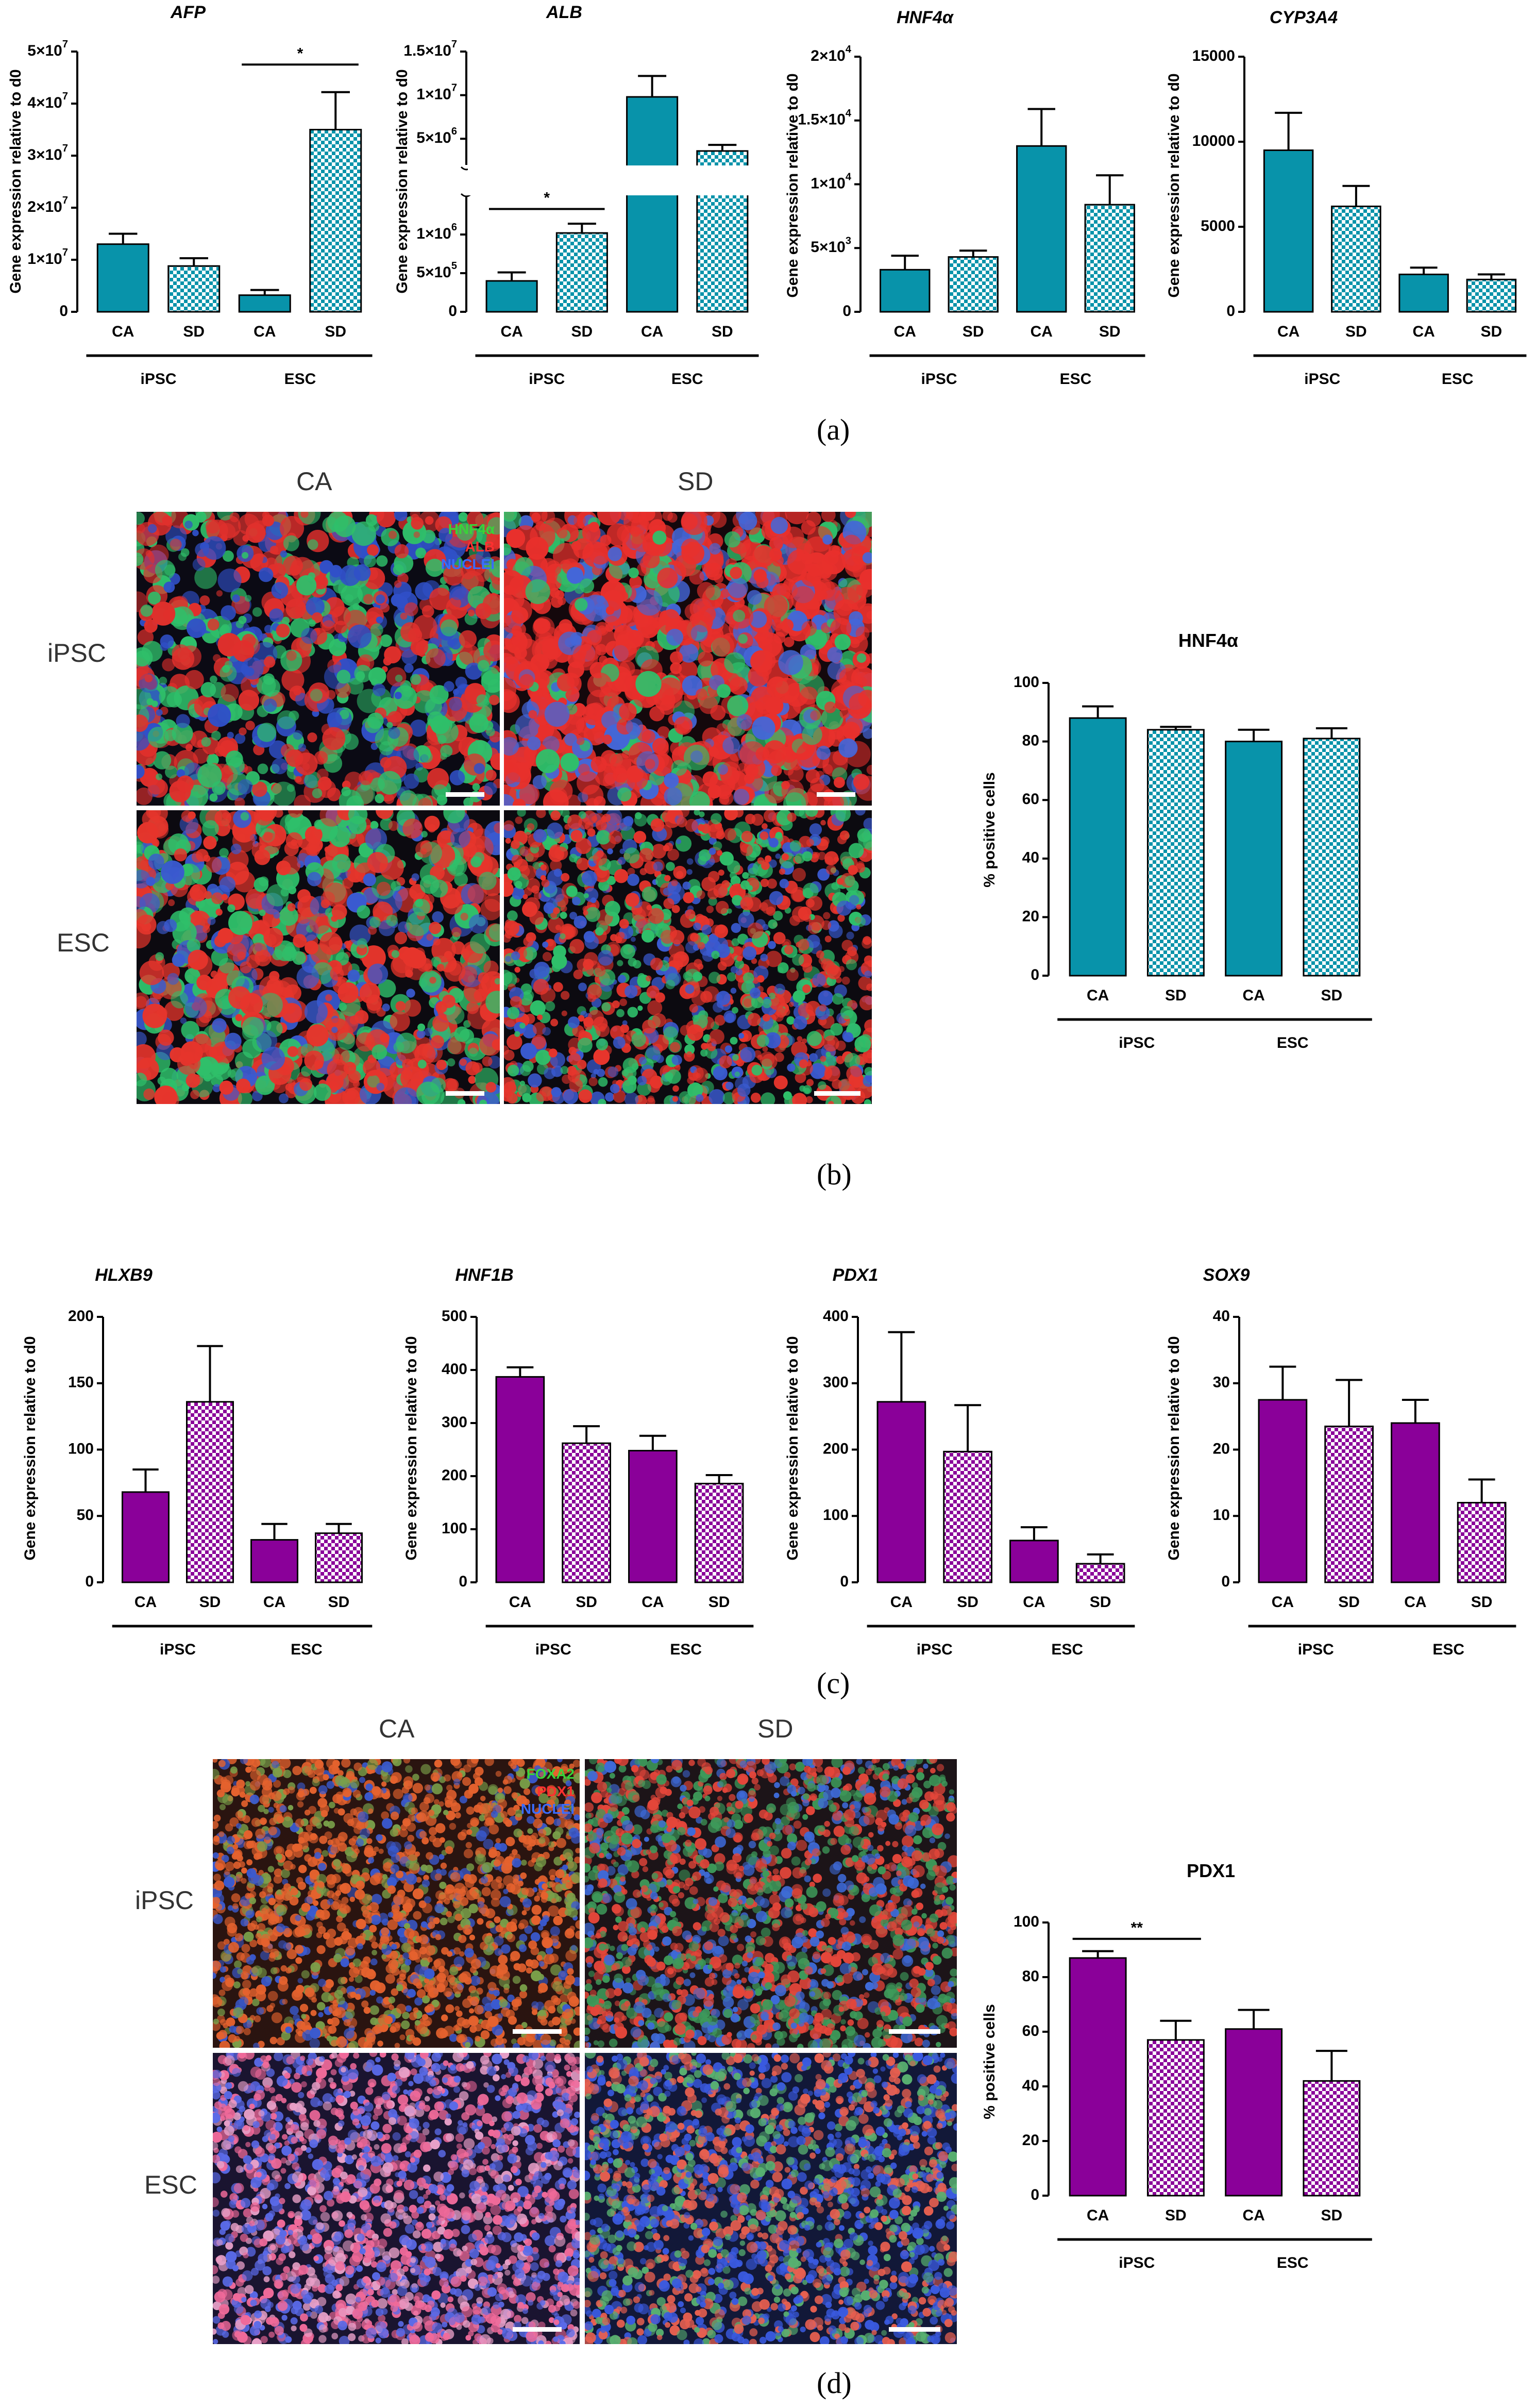 This screenshot has width=1536, height=2408. What do you see at coordinates (1213, 55) in the screenshot?
I see `y-tick-label: 15000` at bounding box center [1213, 55].